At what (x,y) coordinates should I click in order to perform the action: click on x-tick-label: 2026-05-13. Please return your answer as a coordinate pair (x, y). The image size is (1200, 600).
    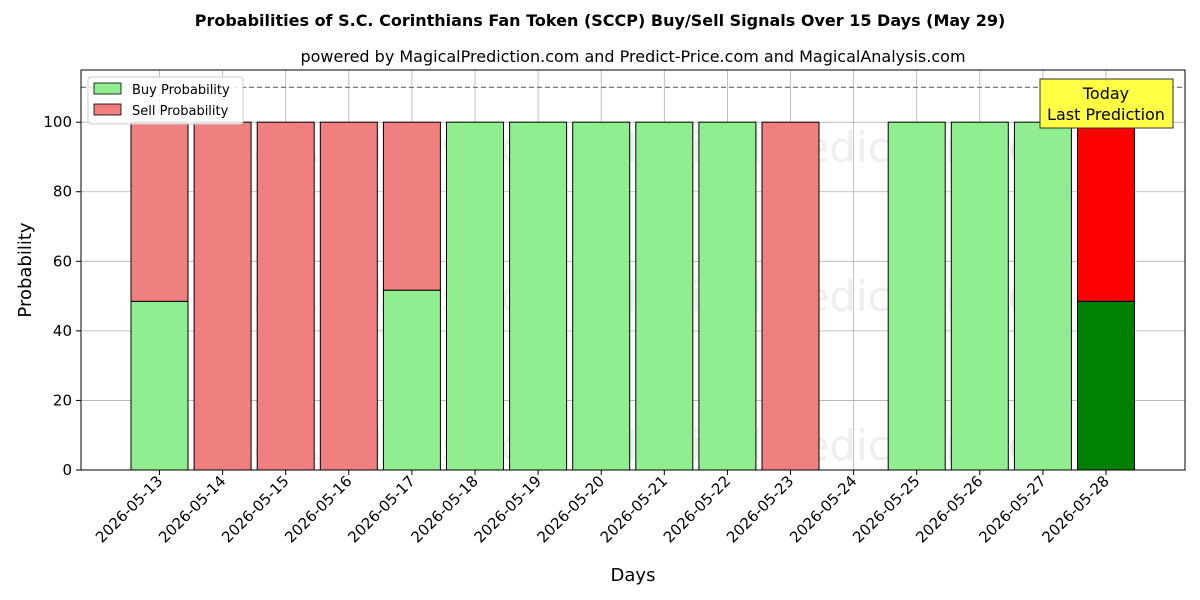
    Looking at the image, I should click on (129, 509).